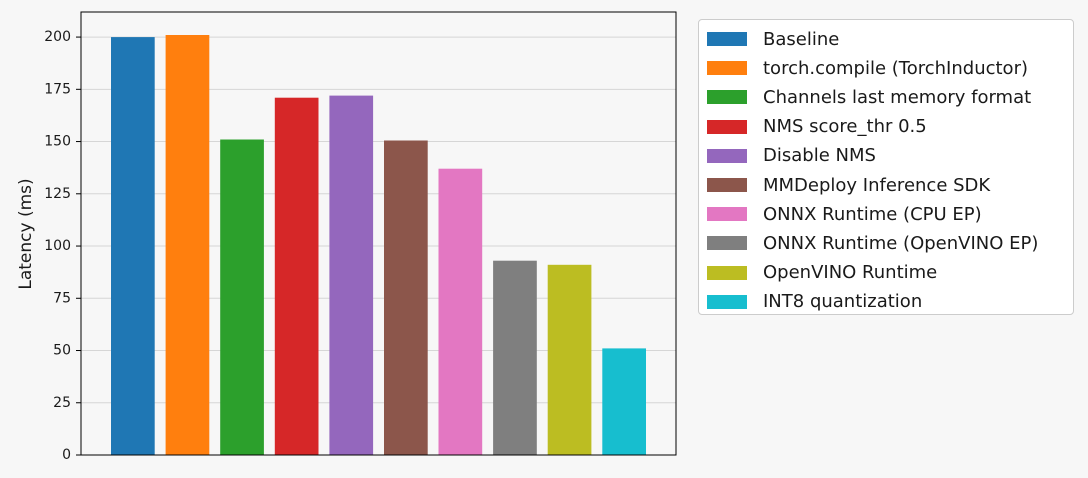 The height and width of the screenshot is (478, 1088). What do you see at coordinates (819, 156) in the screenshot?
I see `legend-label: Disable NMS` at bounding box center [819, 156].